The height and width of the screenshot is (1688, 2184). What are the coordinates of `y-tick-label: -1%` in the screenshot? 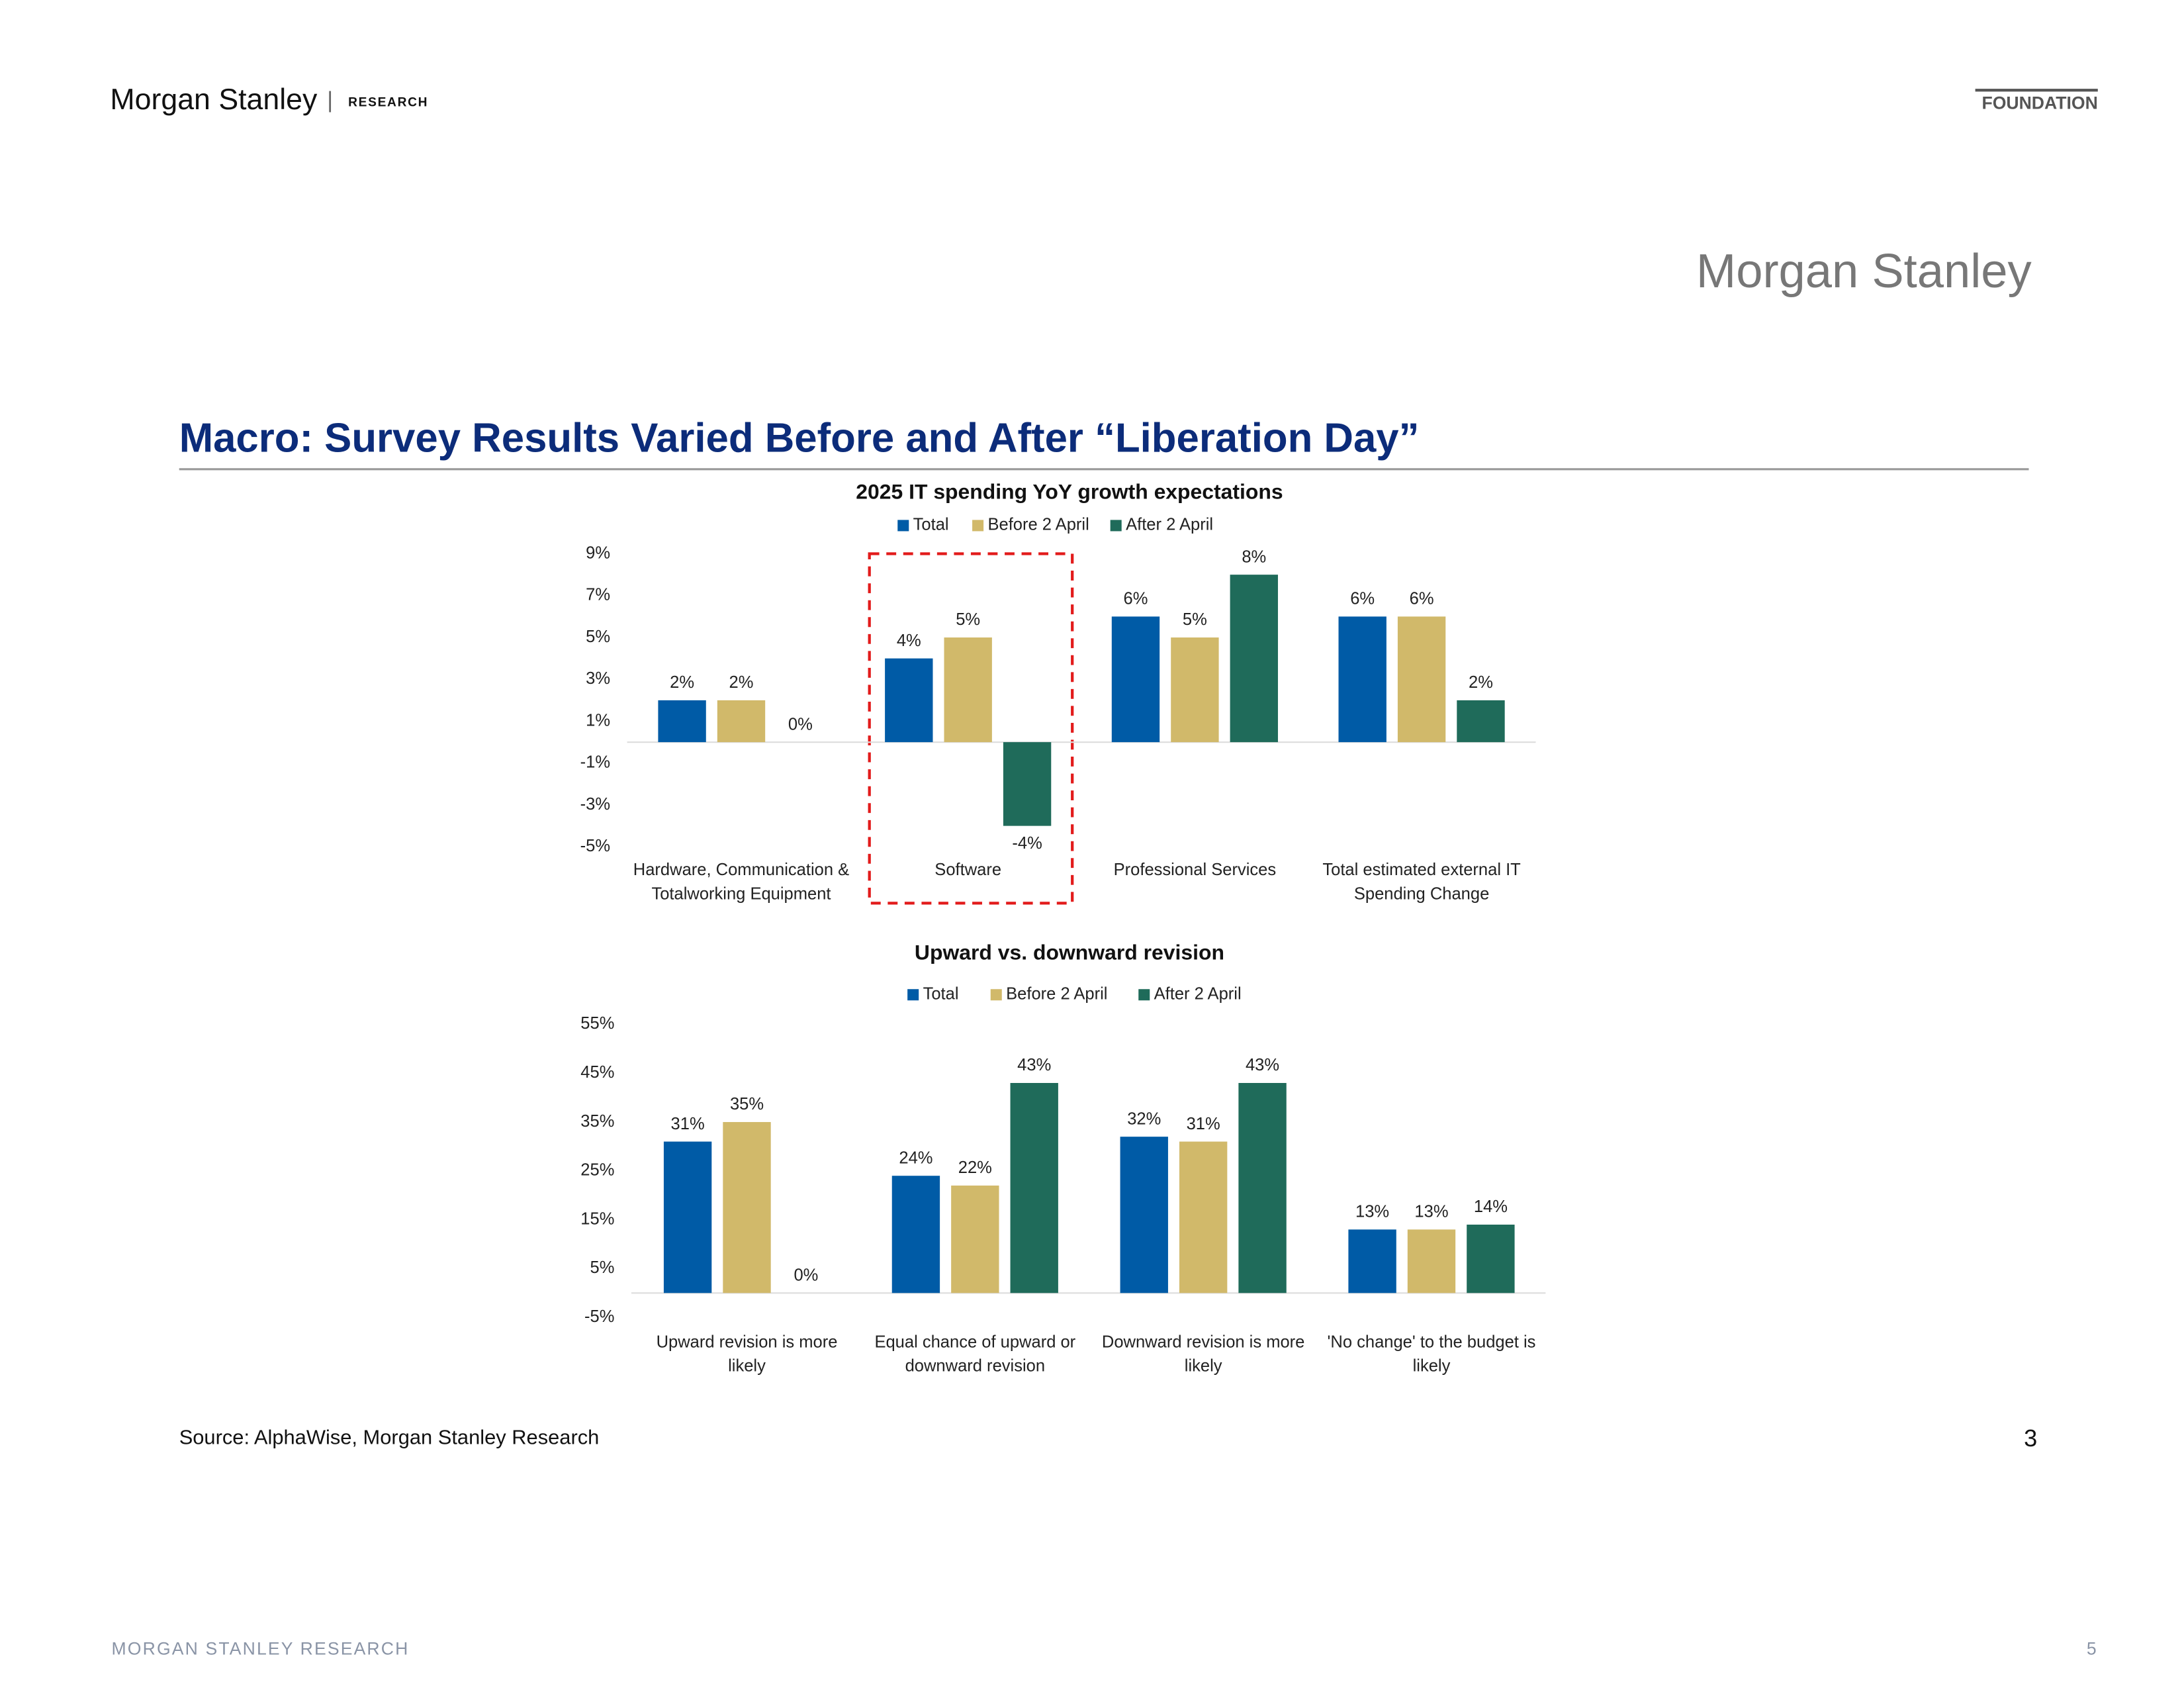 It's located at (595, 762).